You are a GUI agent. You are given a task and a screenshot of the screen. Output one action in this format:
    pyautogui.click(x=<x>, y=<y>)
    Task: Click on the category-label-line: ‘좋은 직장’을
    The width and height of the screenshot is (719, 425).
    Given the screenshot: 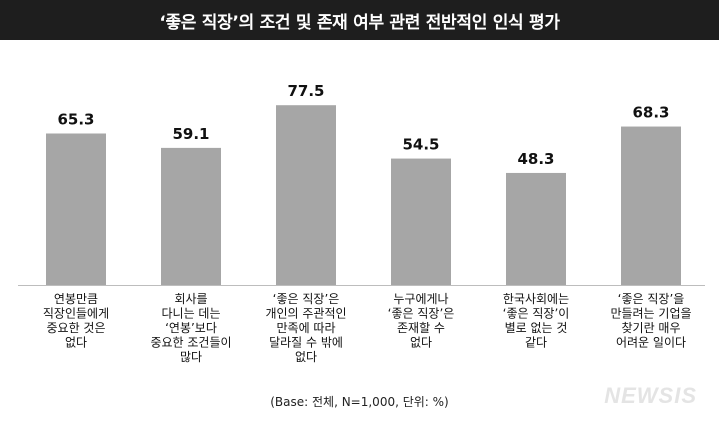 What is the action you would take?
    pyautogui.click(x=651, y=299)
    